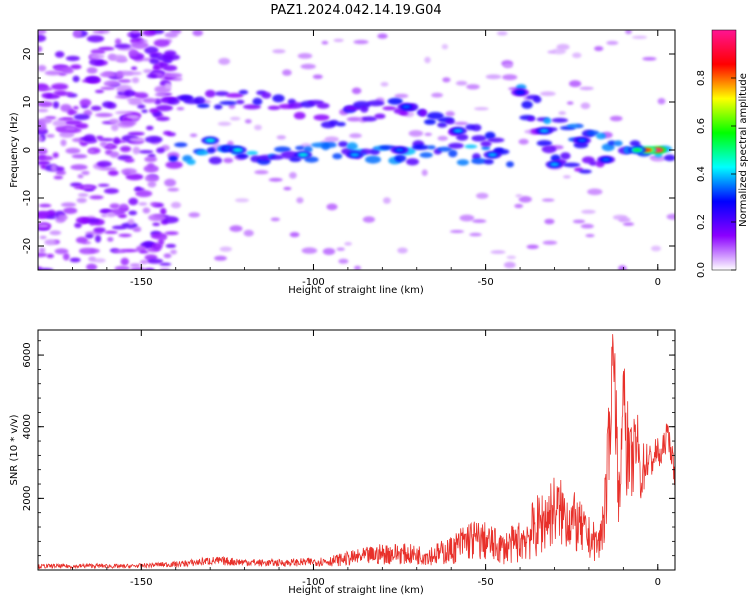  Describe the element at coordinates (701, 78) in the screenshot. I see `colorbar-tick-label: 0.8` at that location.